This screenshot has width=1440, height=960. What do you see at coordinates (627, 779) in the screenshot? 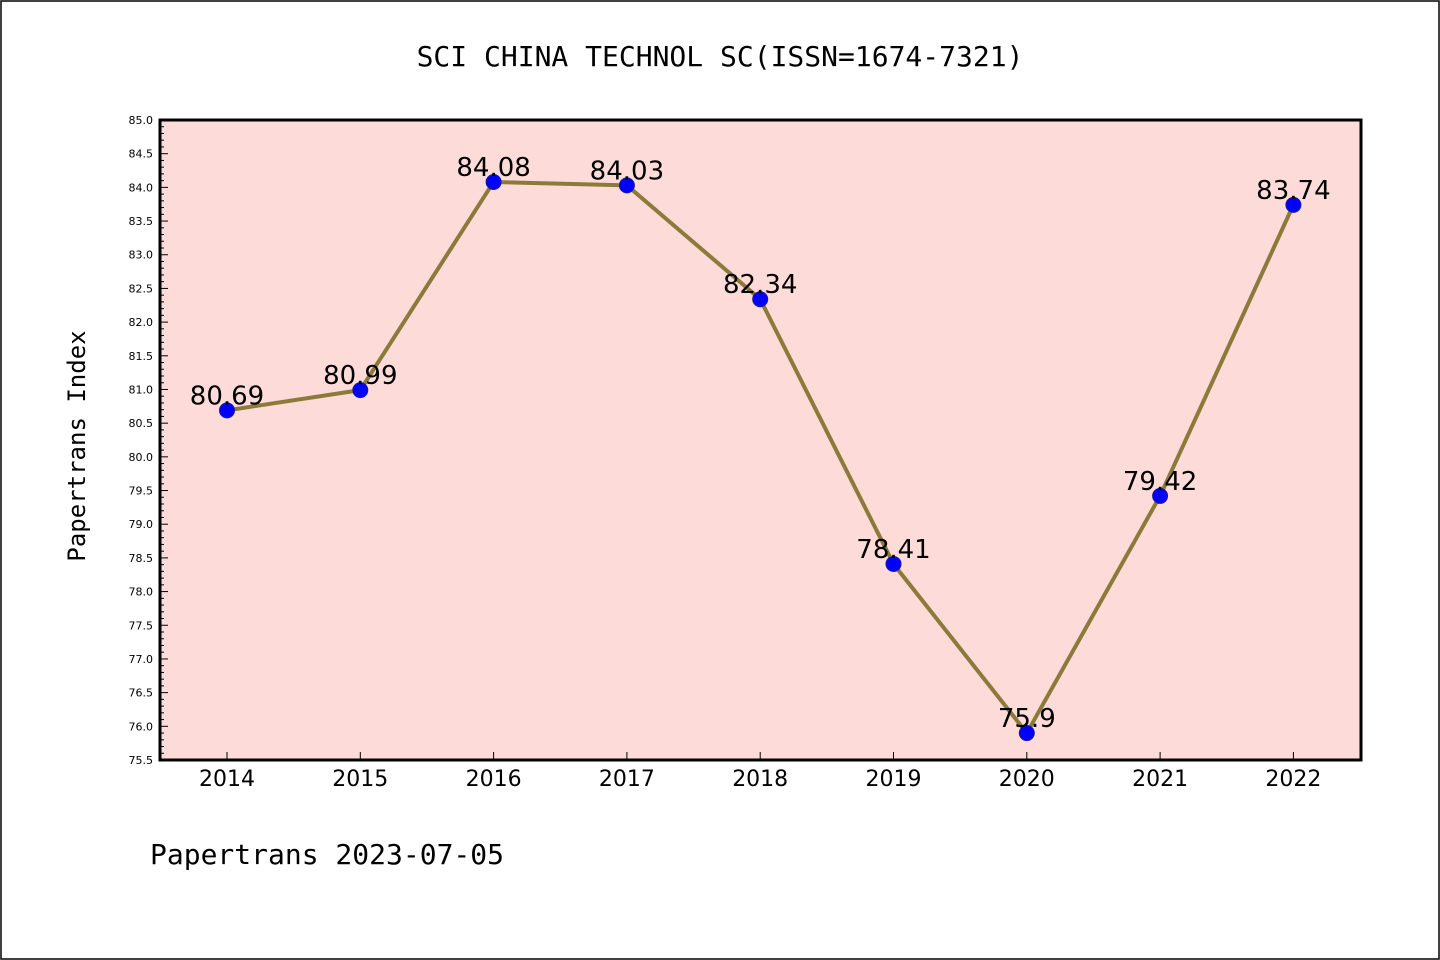
I see `x-tick-label: 2017` at bounding box center [627, 779].